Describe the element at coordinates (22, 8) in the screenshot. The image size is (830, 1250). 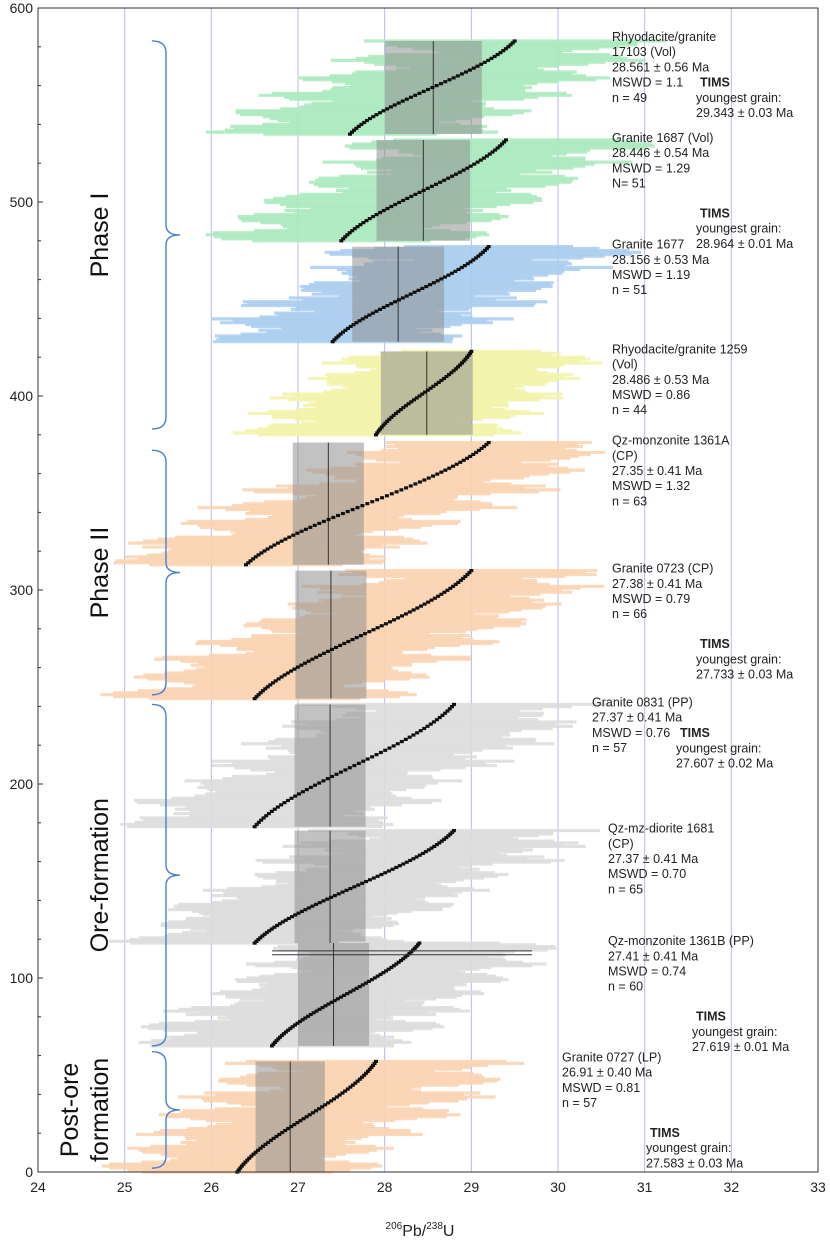
I see `y-tick-label: 600` at that location.